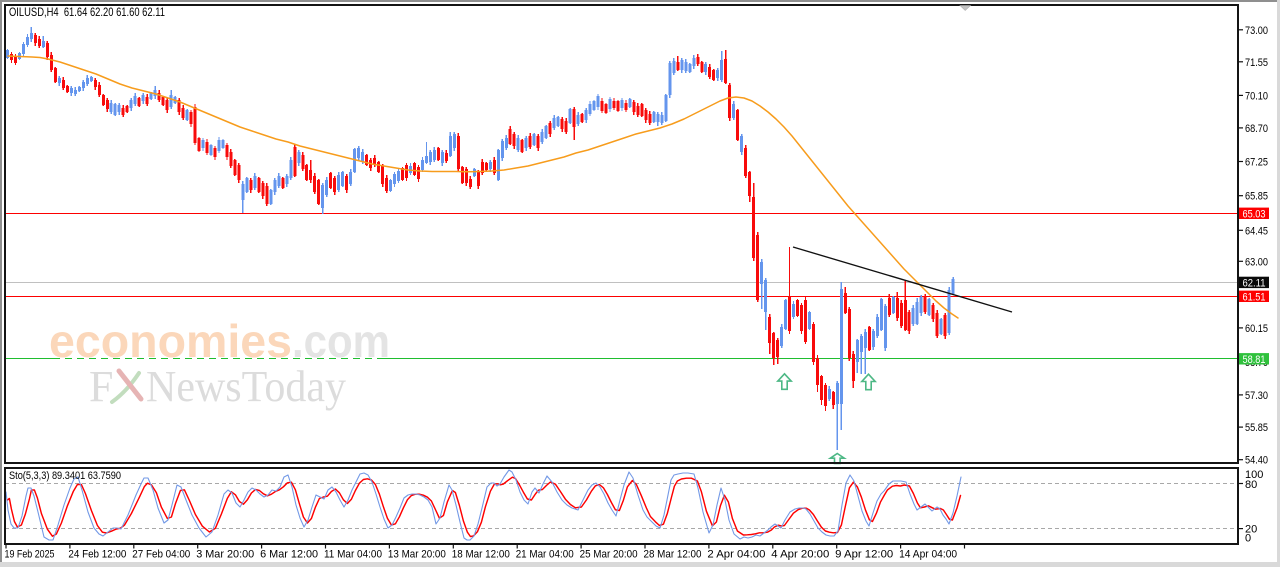 The image size is (1280, 572). I want to click on svg-text: 62.11, so click(1254, 283).